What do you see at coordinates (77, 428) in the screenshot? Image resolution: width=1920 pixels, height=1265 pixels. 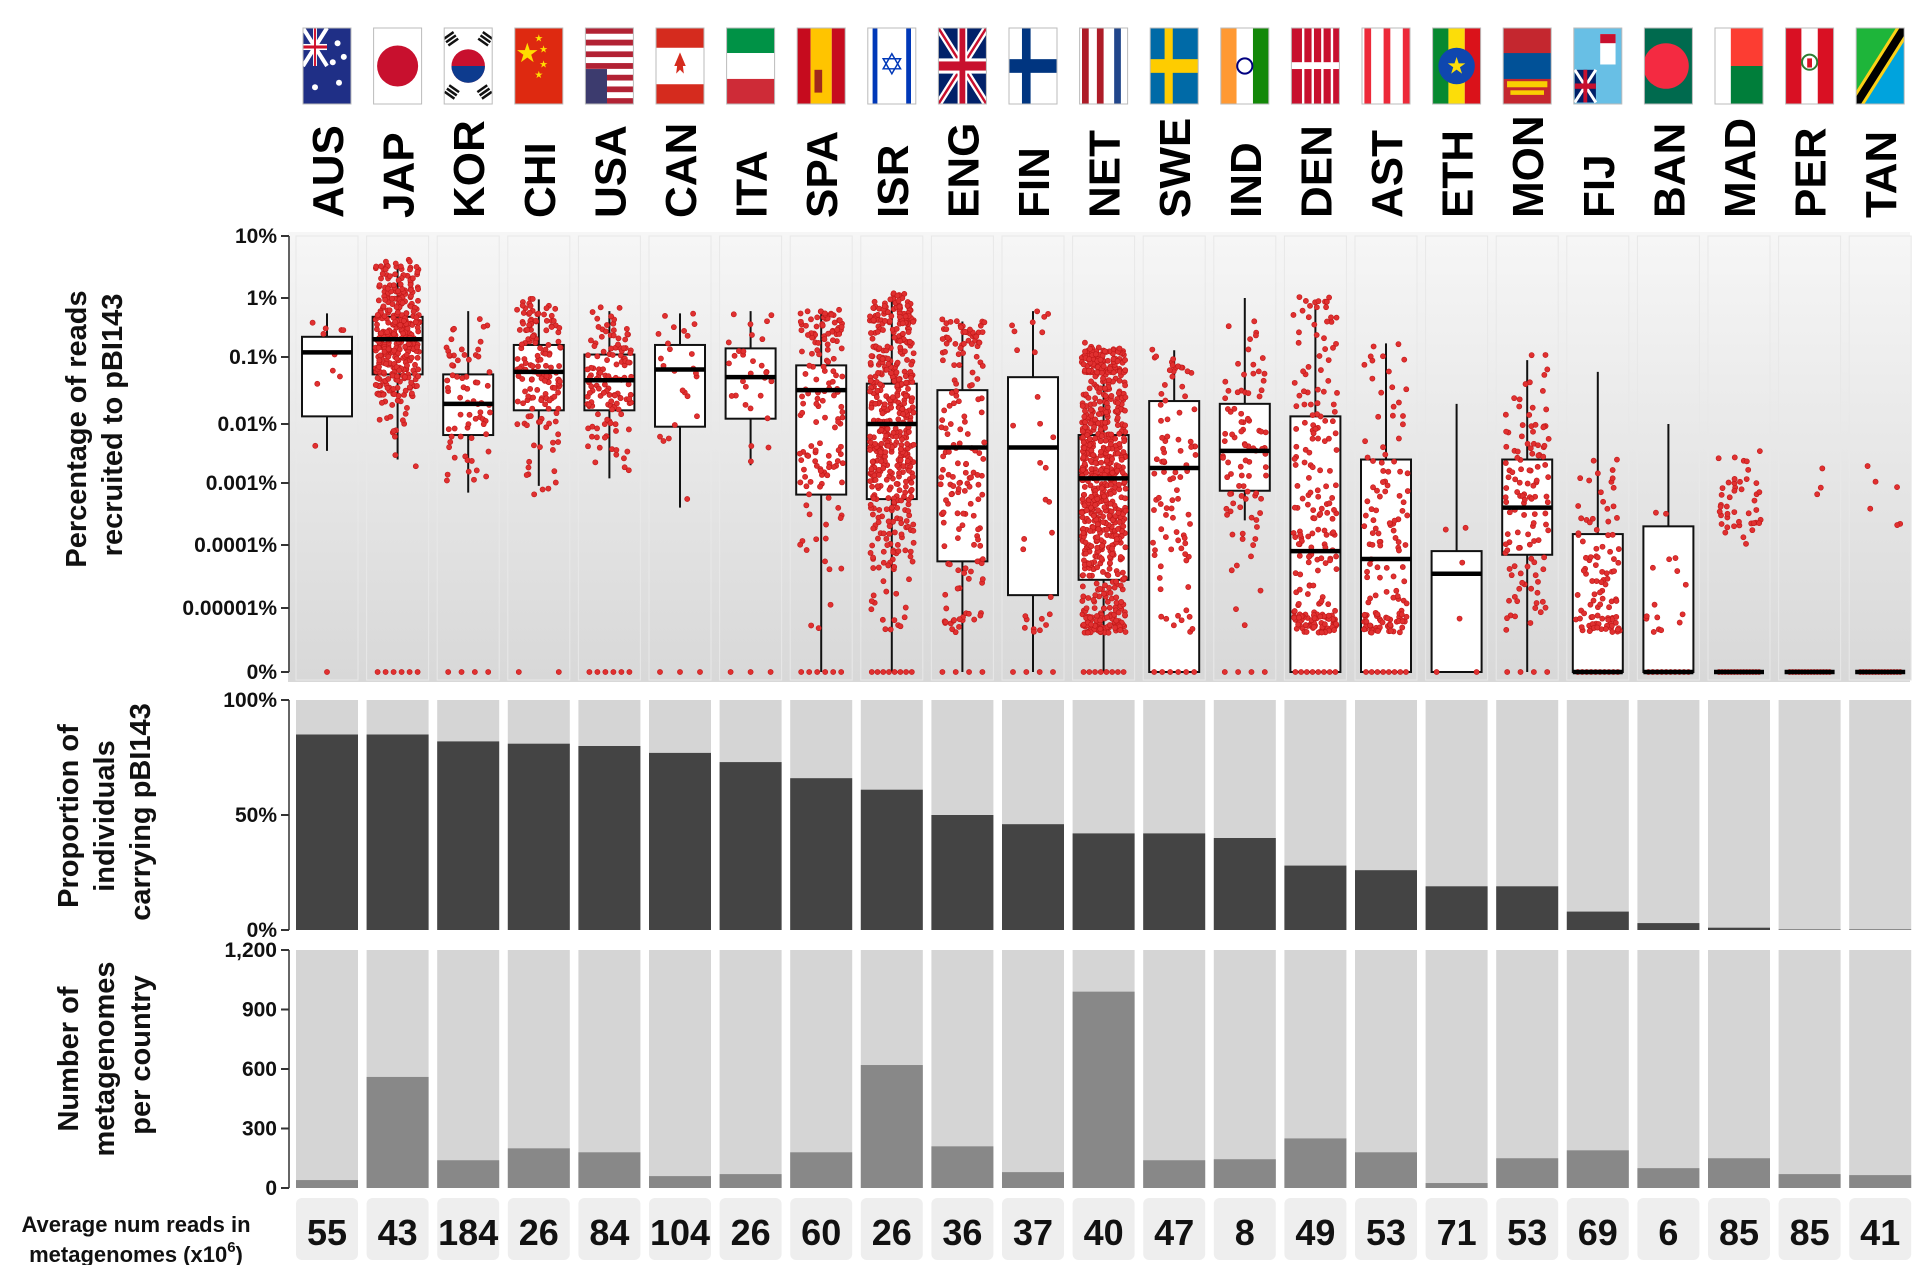 I see `boxplot-ylabel-line-1: Percentage of reads` at bounding box center [77, 428].